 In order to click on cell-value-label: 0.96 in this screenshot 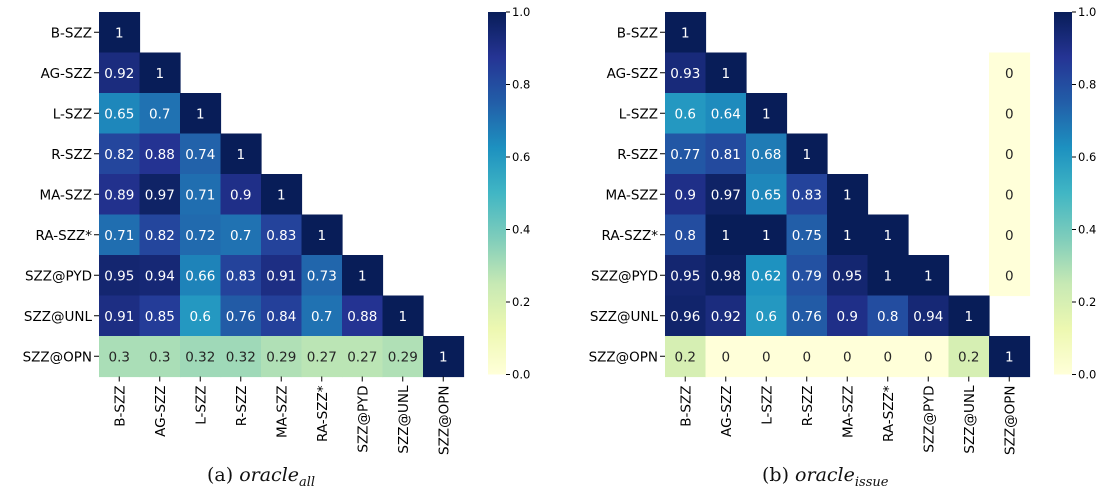, I will do `click(685, 317)`.